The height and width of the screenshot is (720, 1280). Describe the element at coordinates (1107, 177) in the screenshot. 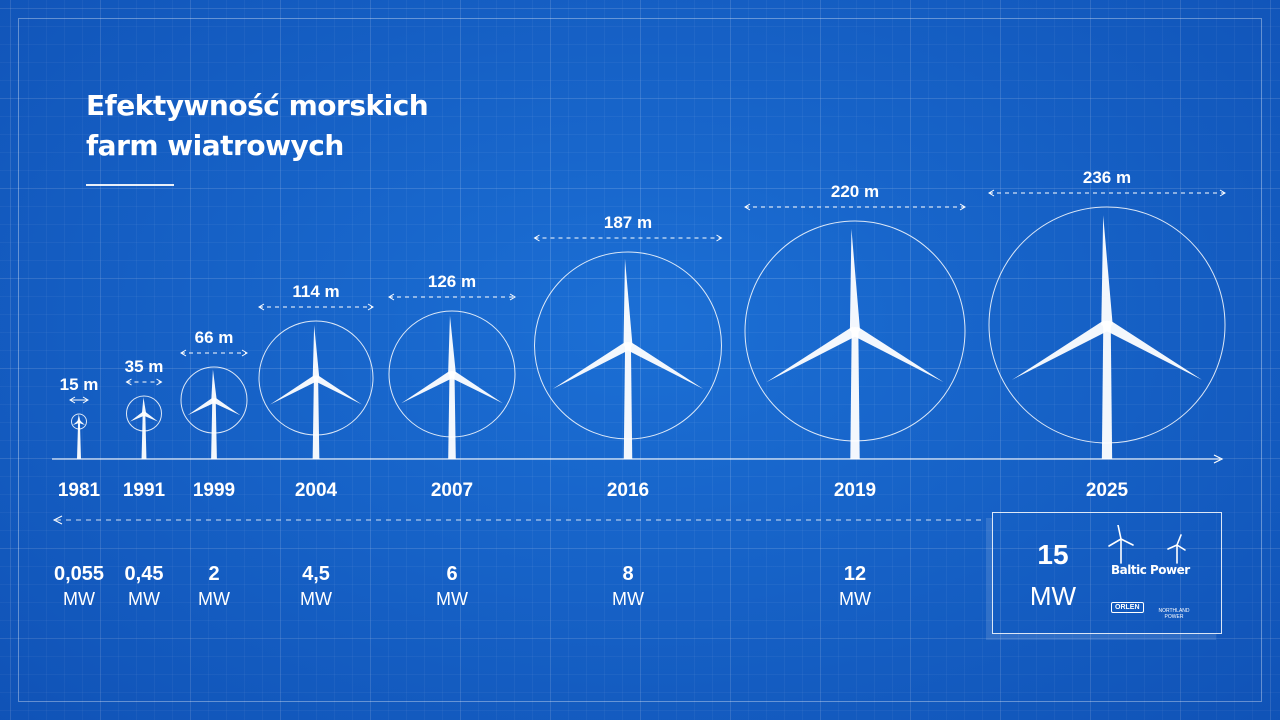

I see `diameter-label-2025: 236 m` at that location.